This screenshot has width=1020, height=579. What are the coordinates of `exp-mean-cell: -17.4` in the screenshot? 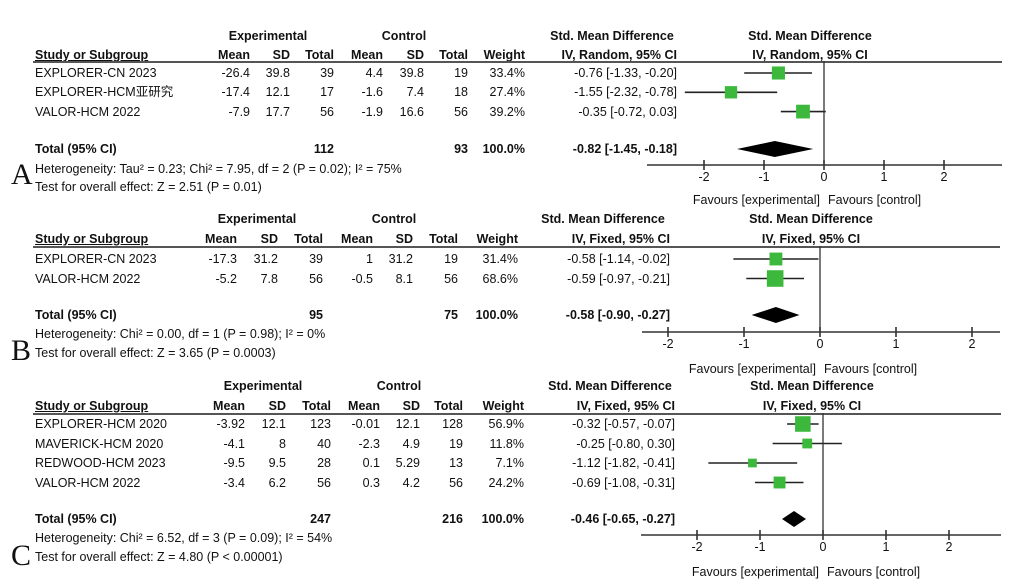 It's located at (236, 92).